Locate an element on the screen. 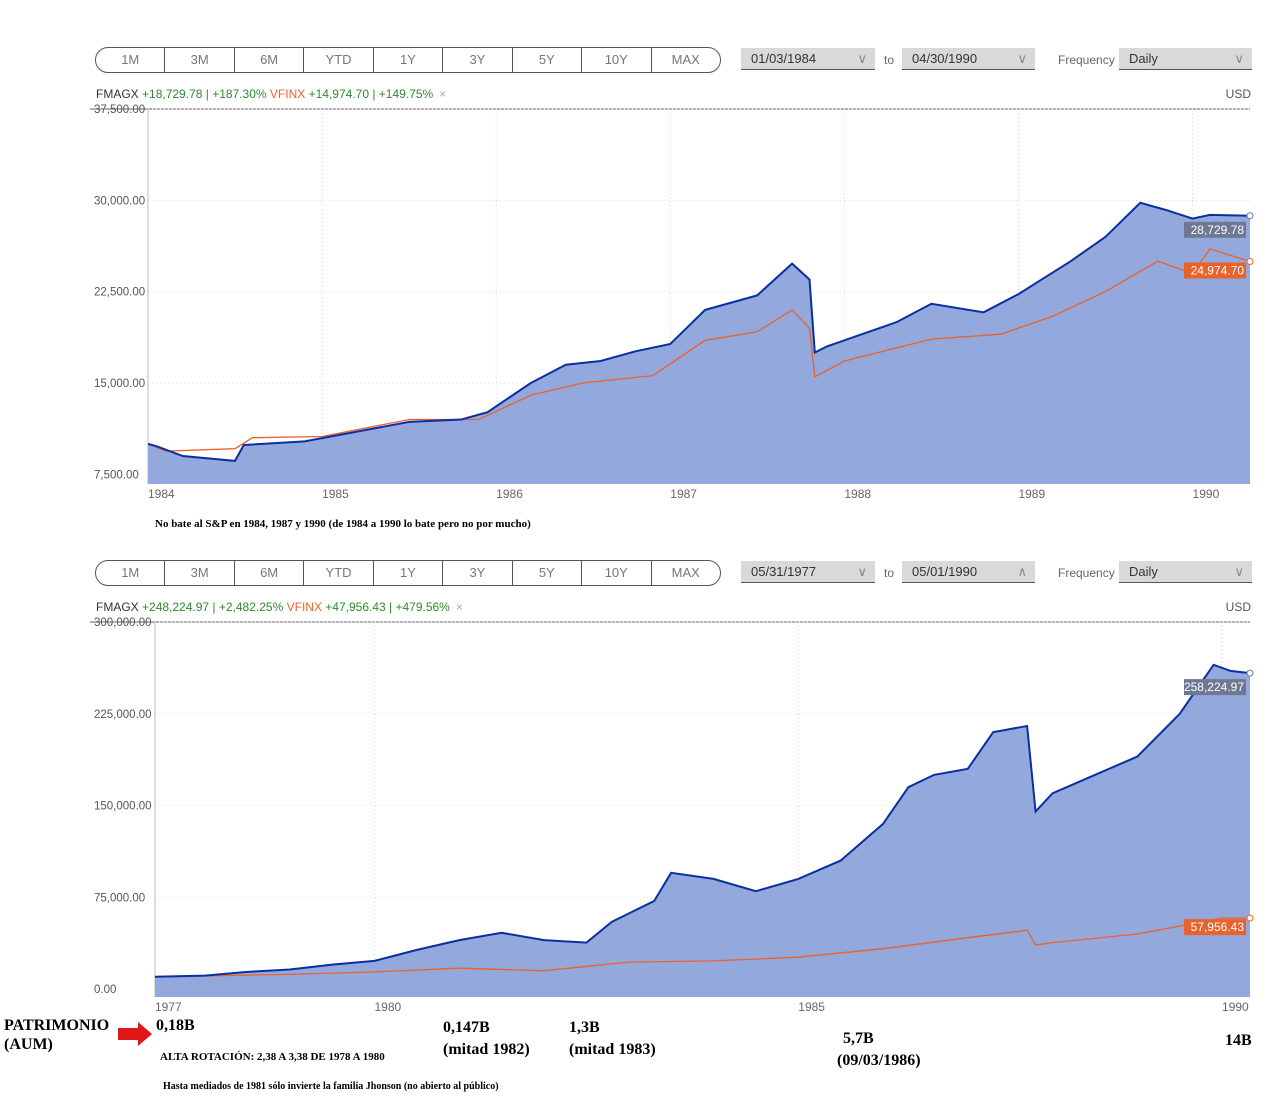 This screenshot has width=1285, height=1102. y-tick-label: 7,500.00 is located at coordinates (116, 475).